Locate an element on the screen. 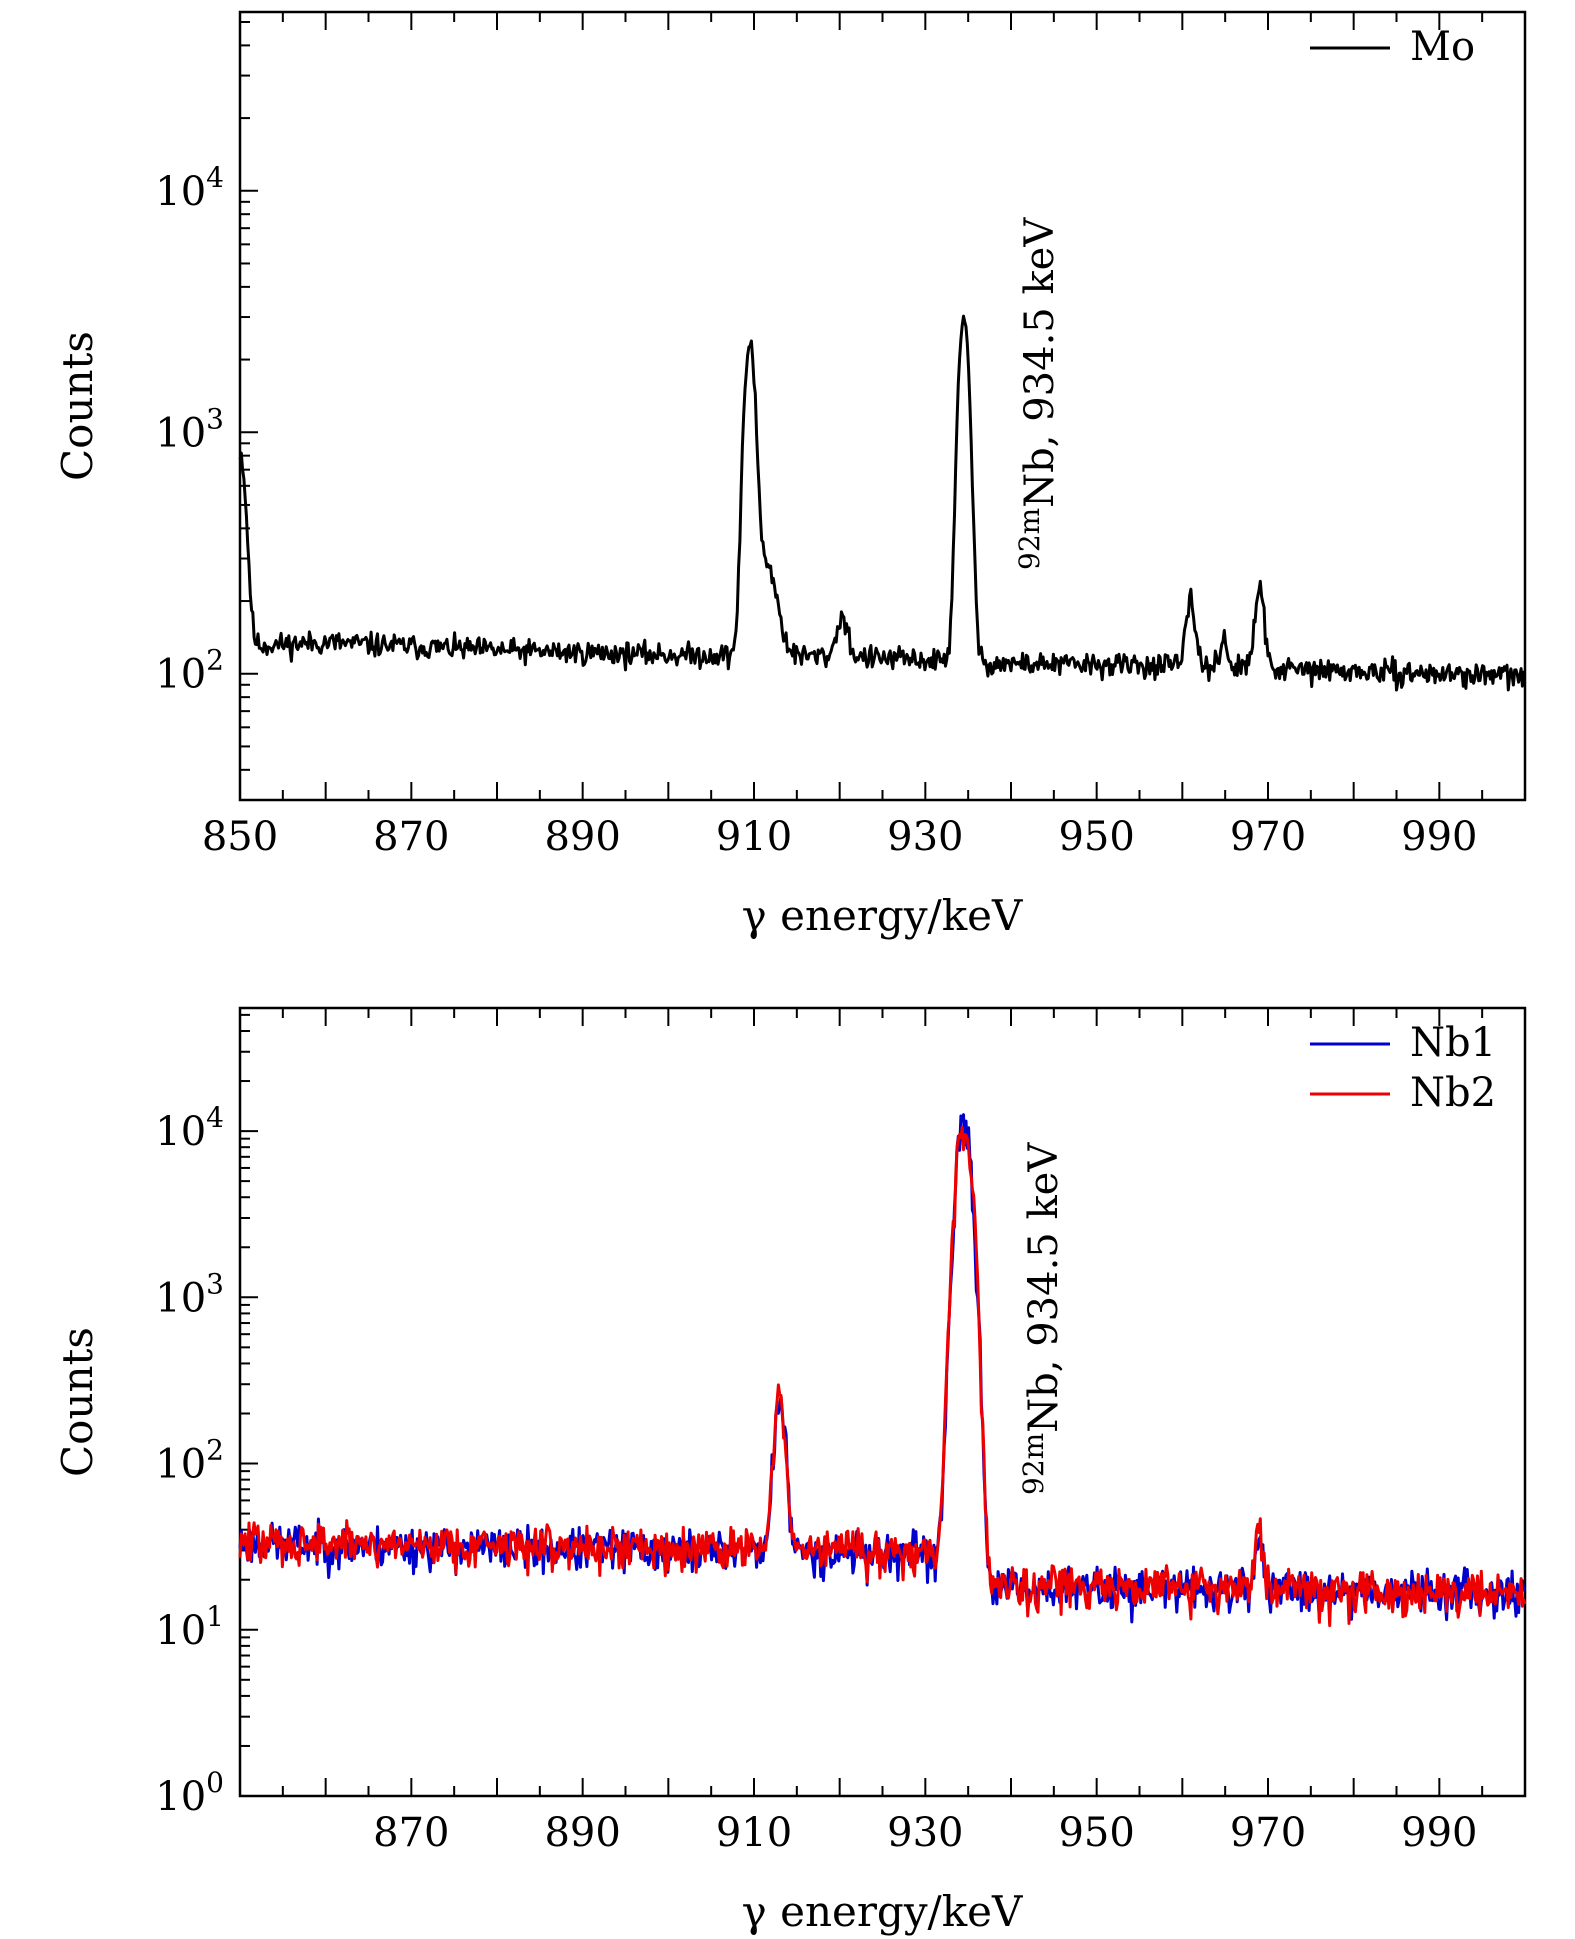 This screenshot has width=1575, height=1939. y-tick-label: 10⁰ is located at coordinates (189, 1793).